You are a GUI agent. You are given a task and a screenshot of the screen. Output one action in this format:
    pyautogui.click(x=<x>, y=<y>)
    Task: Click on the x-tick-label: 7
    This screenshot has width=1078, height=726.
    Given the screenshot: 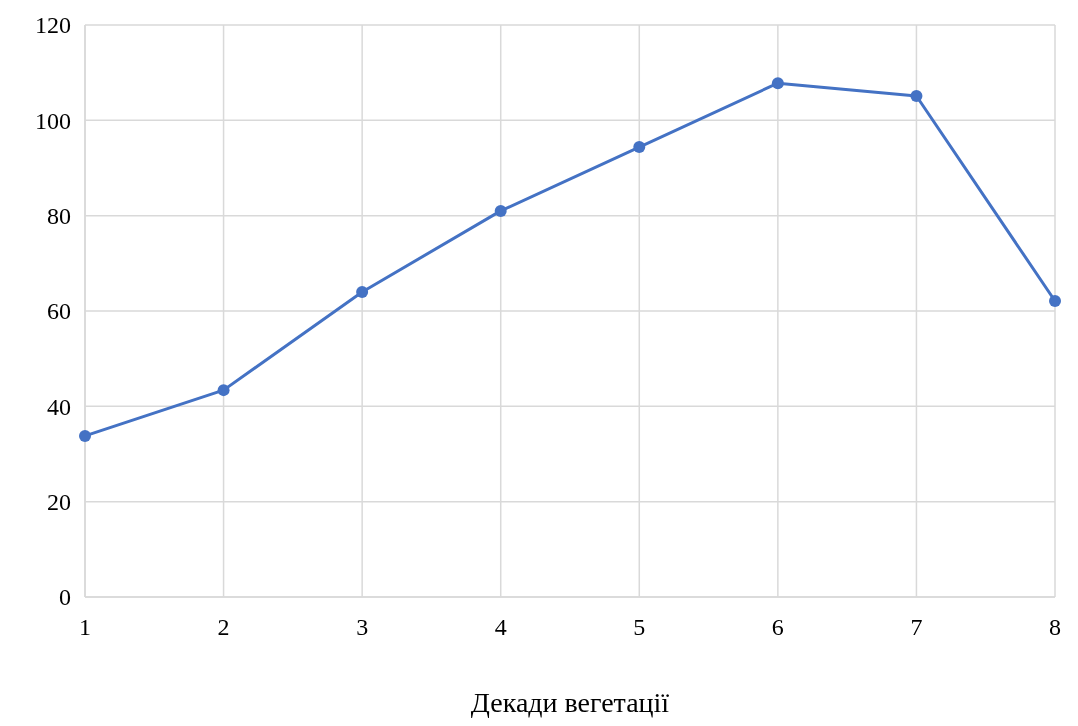 What is the action you would take?
    pyautogui.click(x=916, y=627)
    